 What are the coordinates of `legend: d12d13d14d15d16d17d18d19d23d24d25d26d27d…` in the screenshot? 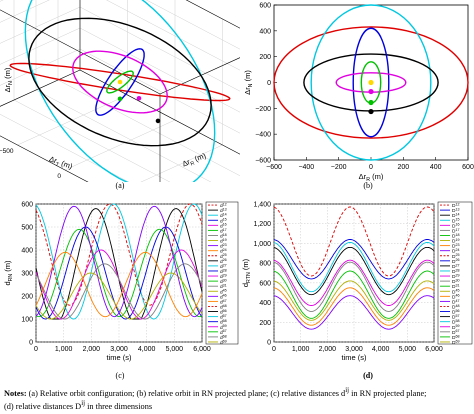 It's located at (222, 273).